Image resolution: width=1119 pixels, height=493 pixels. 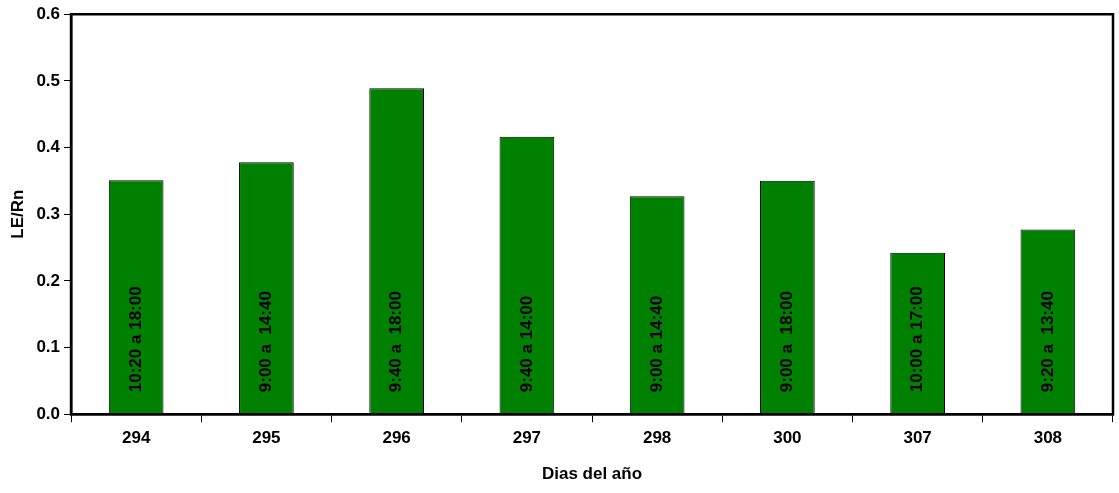 What do you see at coordinates (135, 339) in the screenshot?
I see `annotation: 10:20 a 18:00` at bounding box center [135, 339].